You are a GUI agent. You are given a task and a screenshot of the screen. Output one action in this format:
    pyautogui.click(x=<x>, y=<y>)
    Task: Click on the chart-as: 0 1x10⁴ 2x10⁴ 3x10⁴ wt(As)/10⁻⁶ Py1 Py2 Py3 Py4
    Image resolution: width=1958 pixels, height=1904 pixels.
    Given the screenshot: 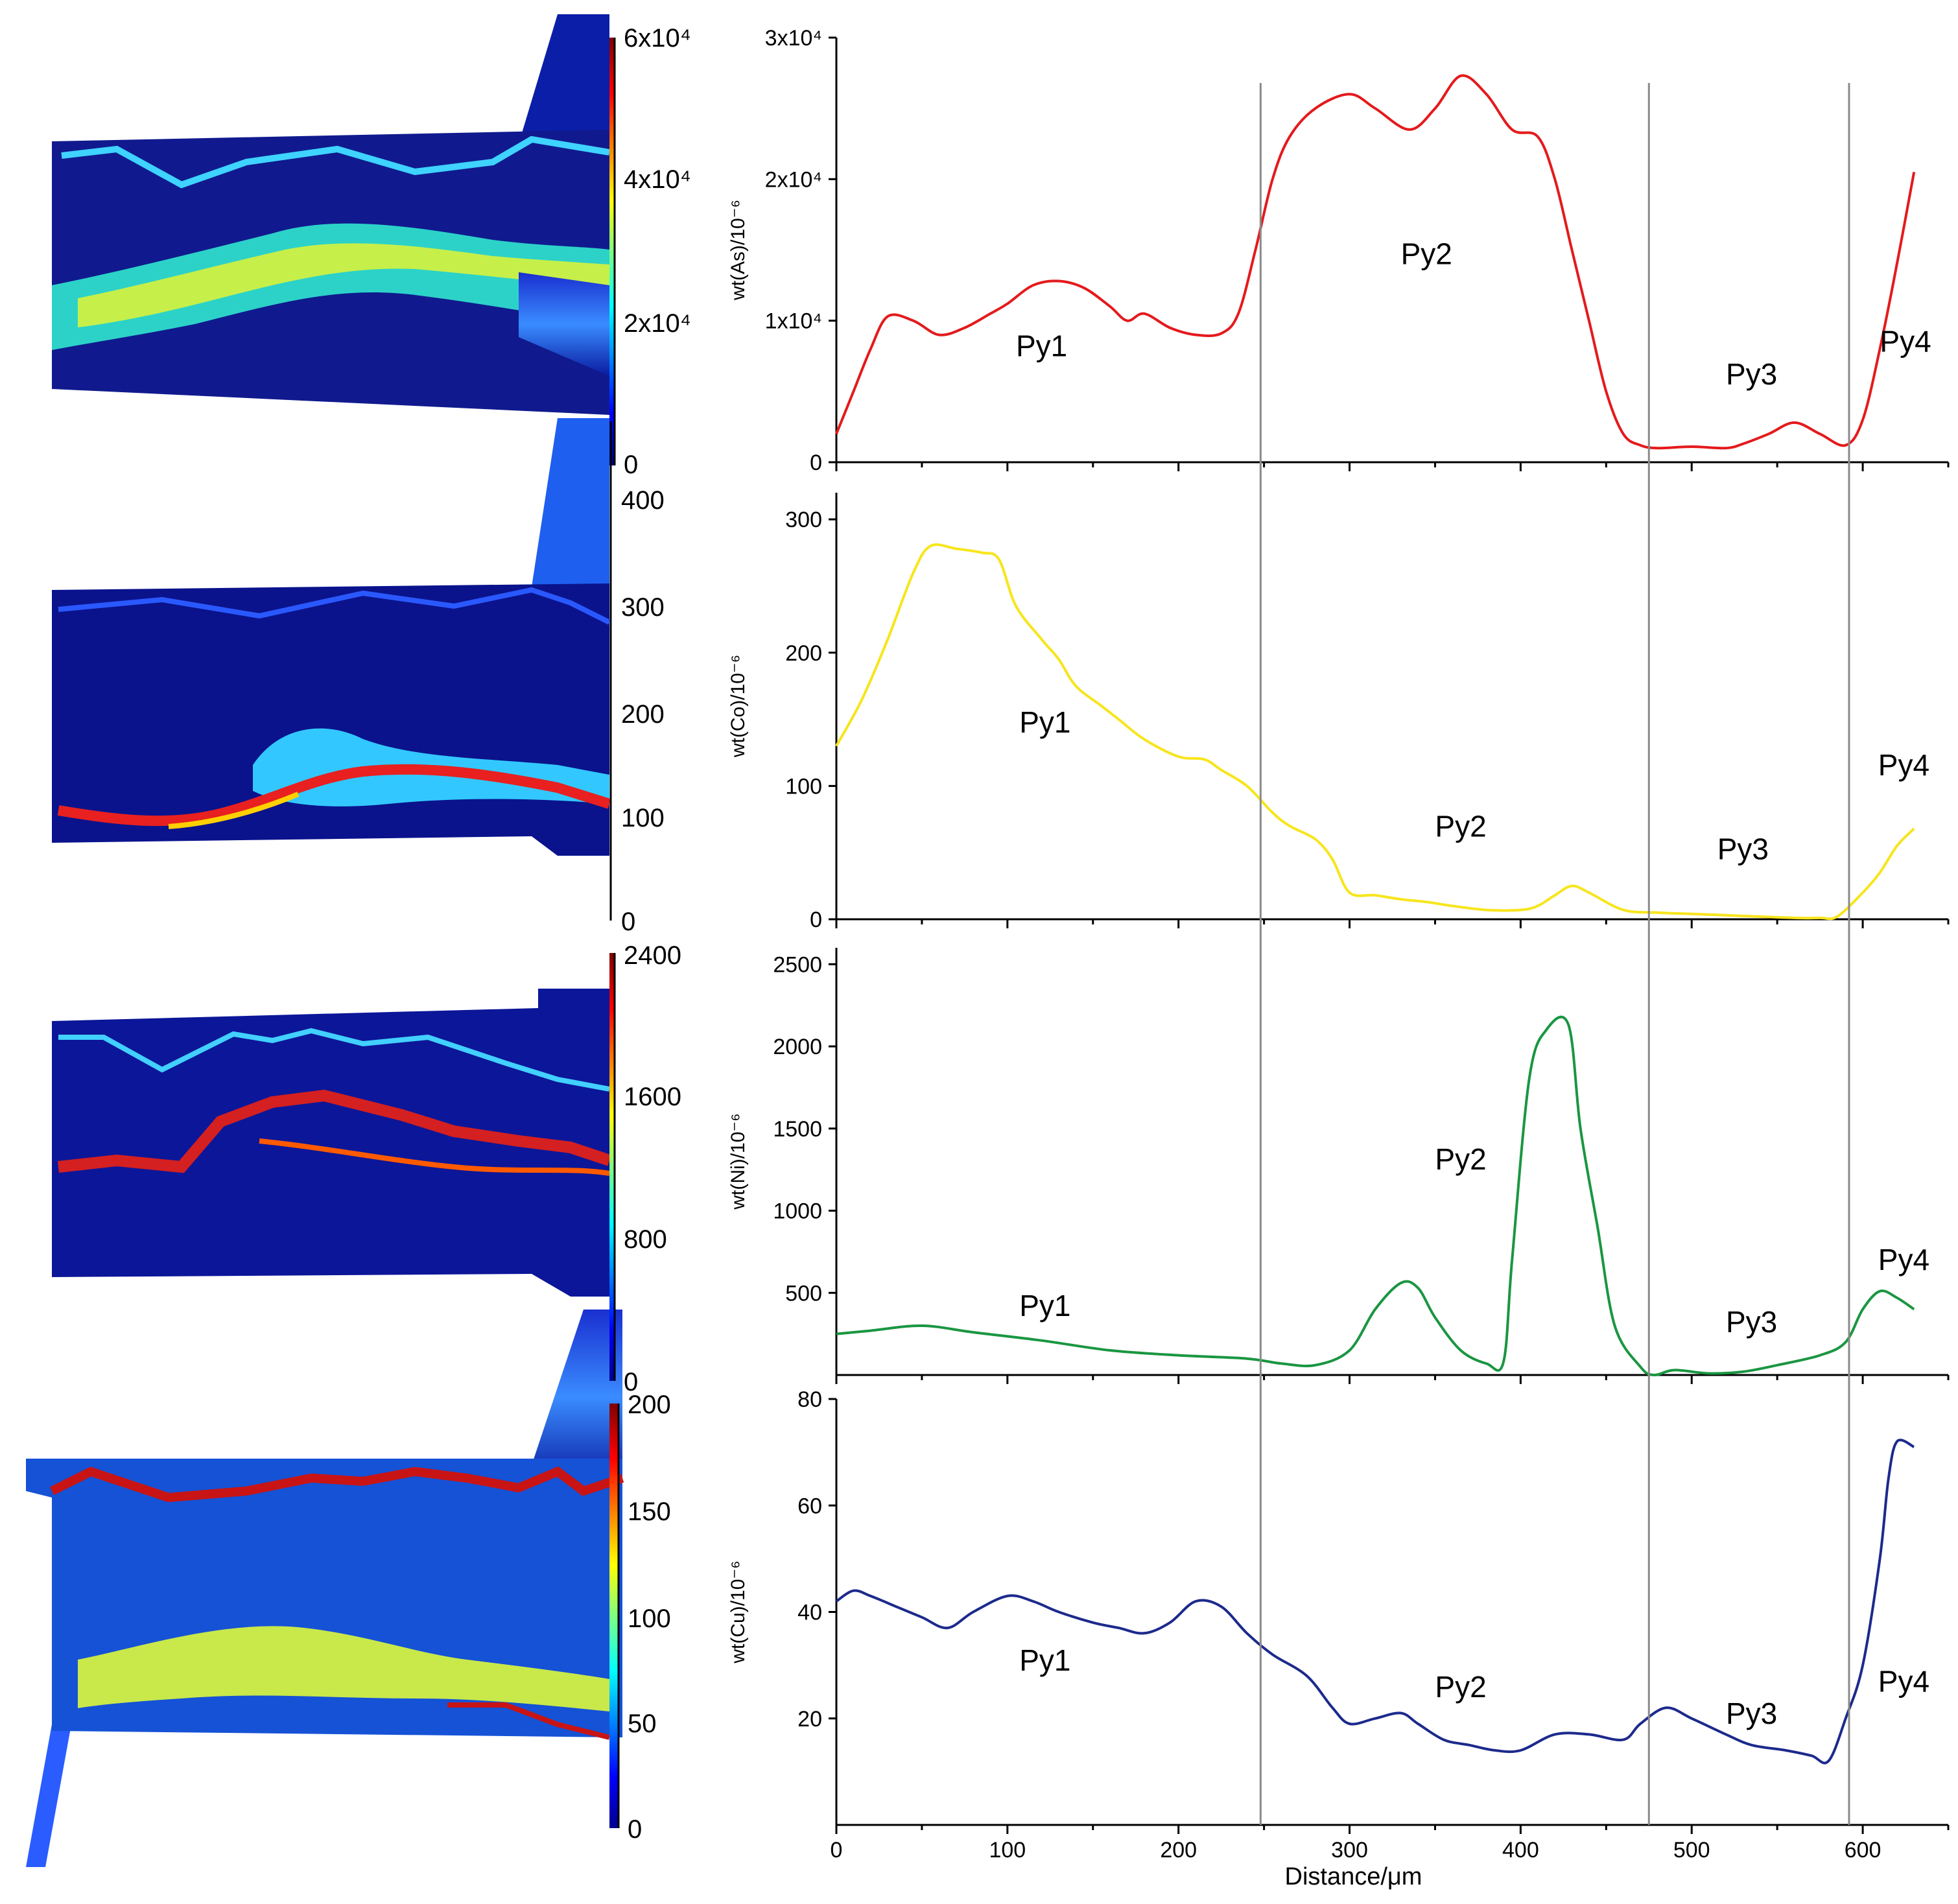 What is the action you would take?
    pyautogui.click(x=1338, y=251)
    